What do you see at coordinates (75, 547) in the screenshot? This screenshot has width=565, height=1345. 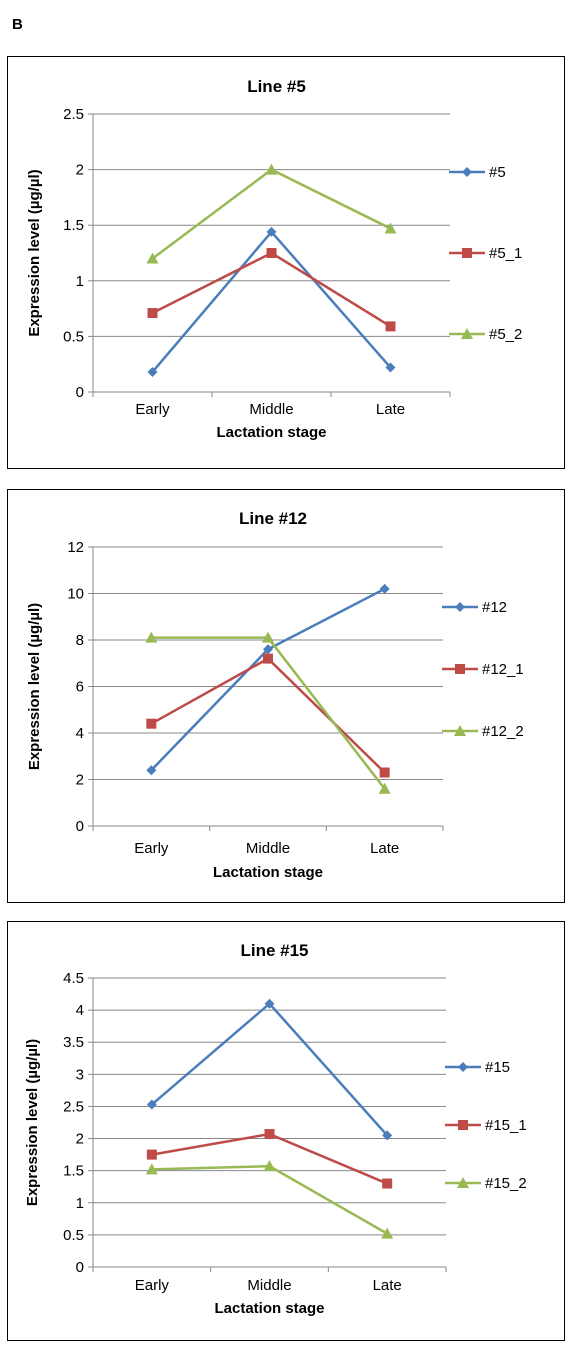 I see `y-tick-label: 12` at bounding box center [75, 547].